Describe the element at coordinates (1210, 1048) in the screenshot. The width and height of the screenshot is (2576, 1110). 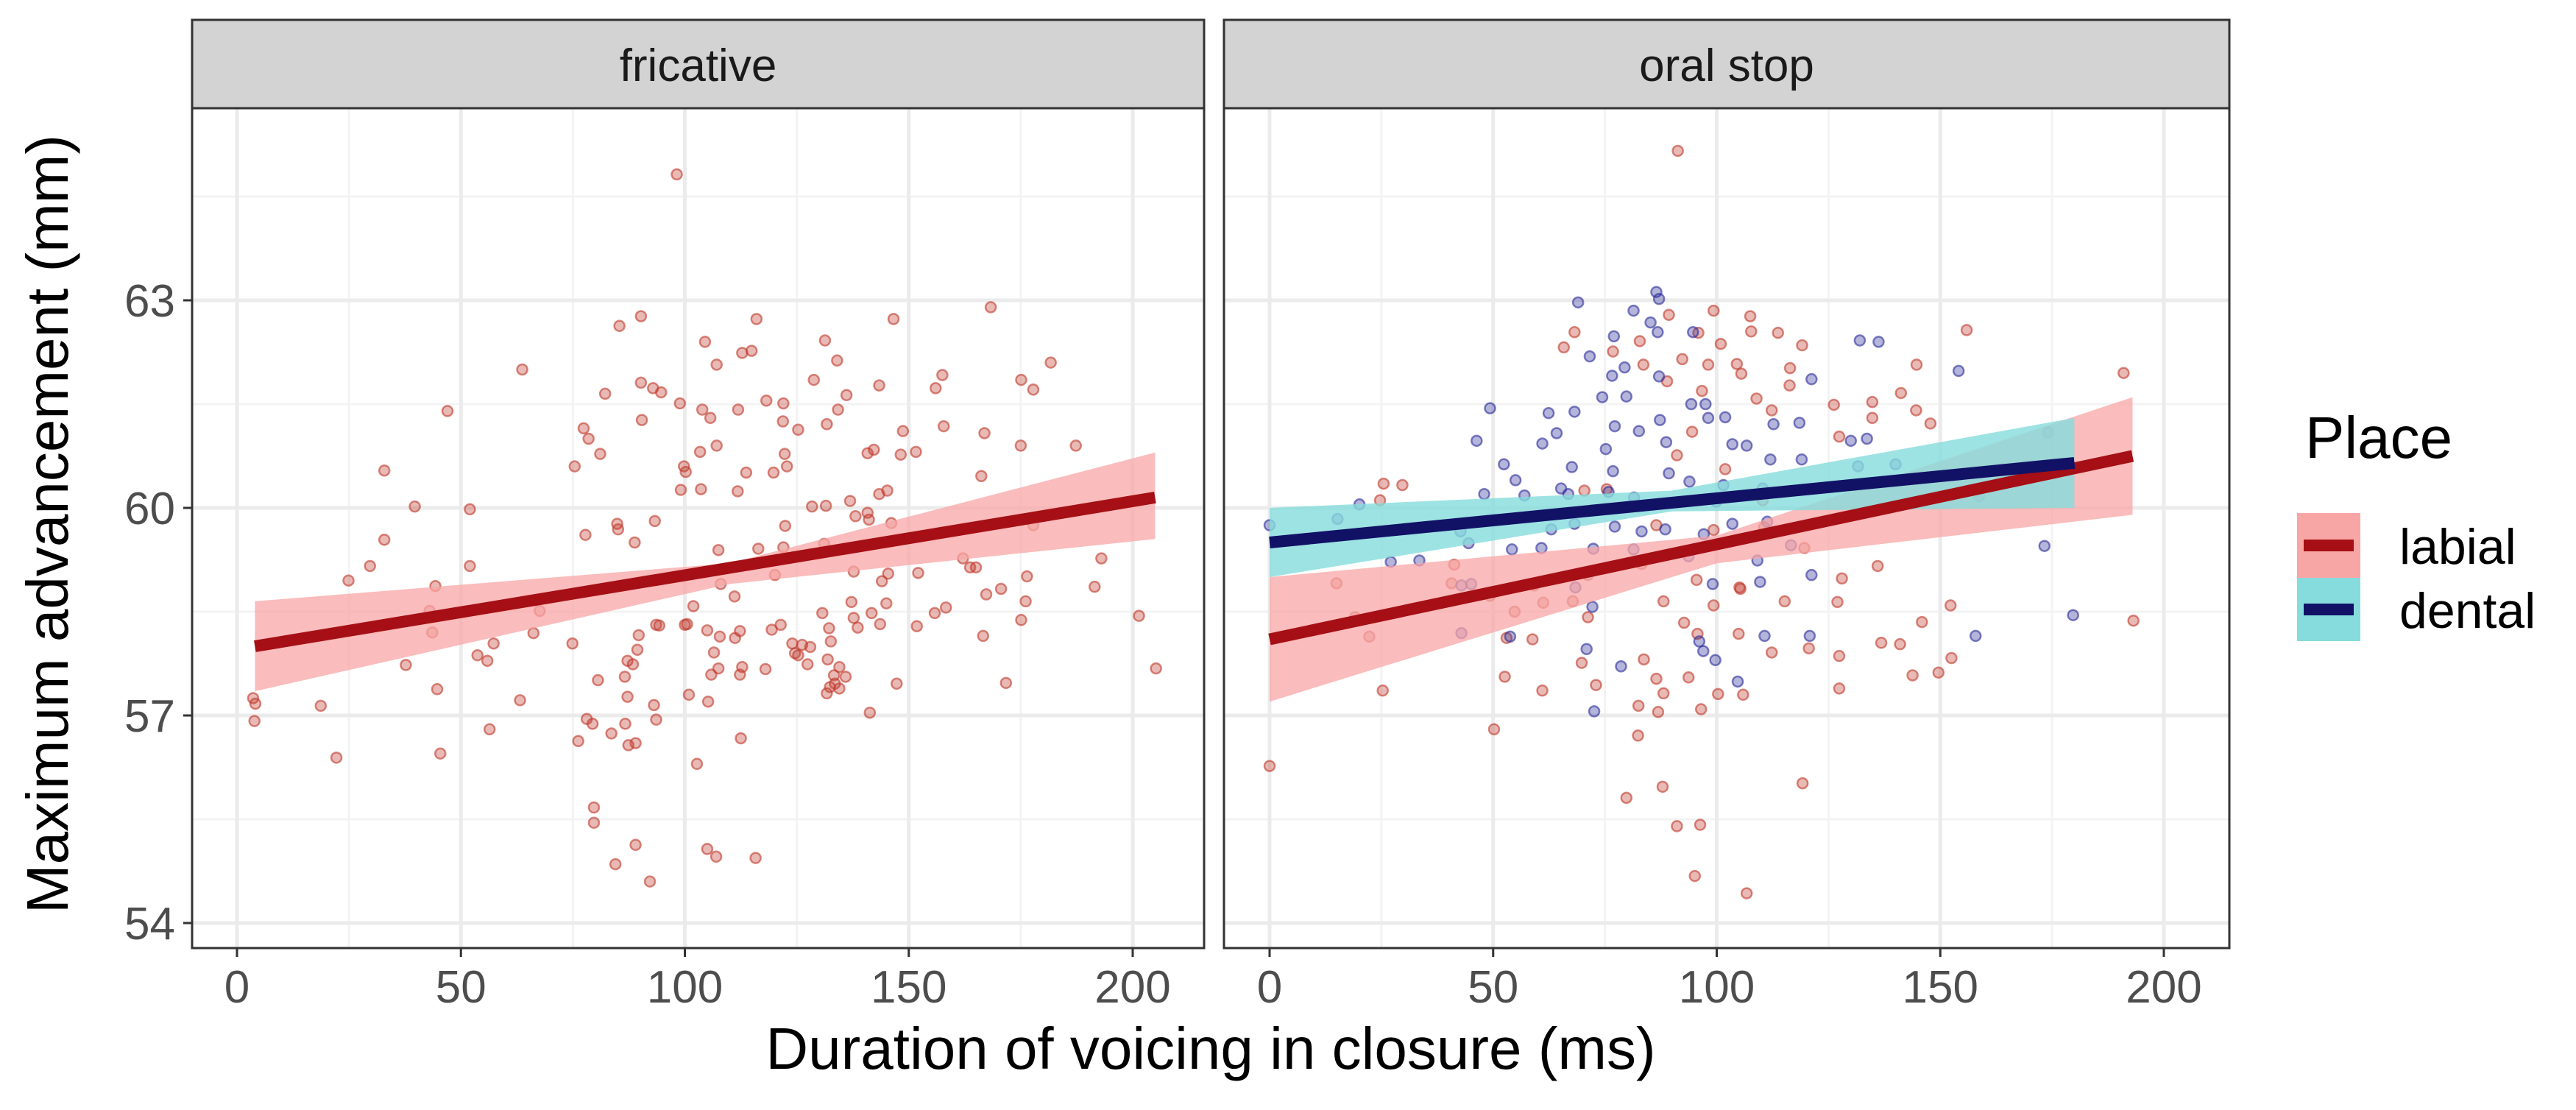
I see `x-axis-title: Duration of voicing in closure (ms)` at that location.